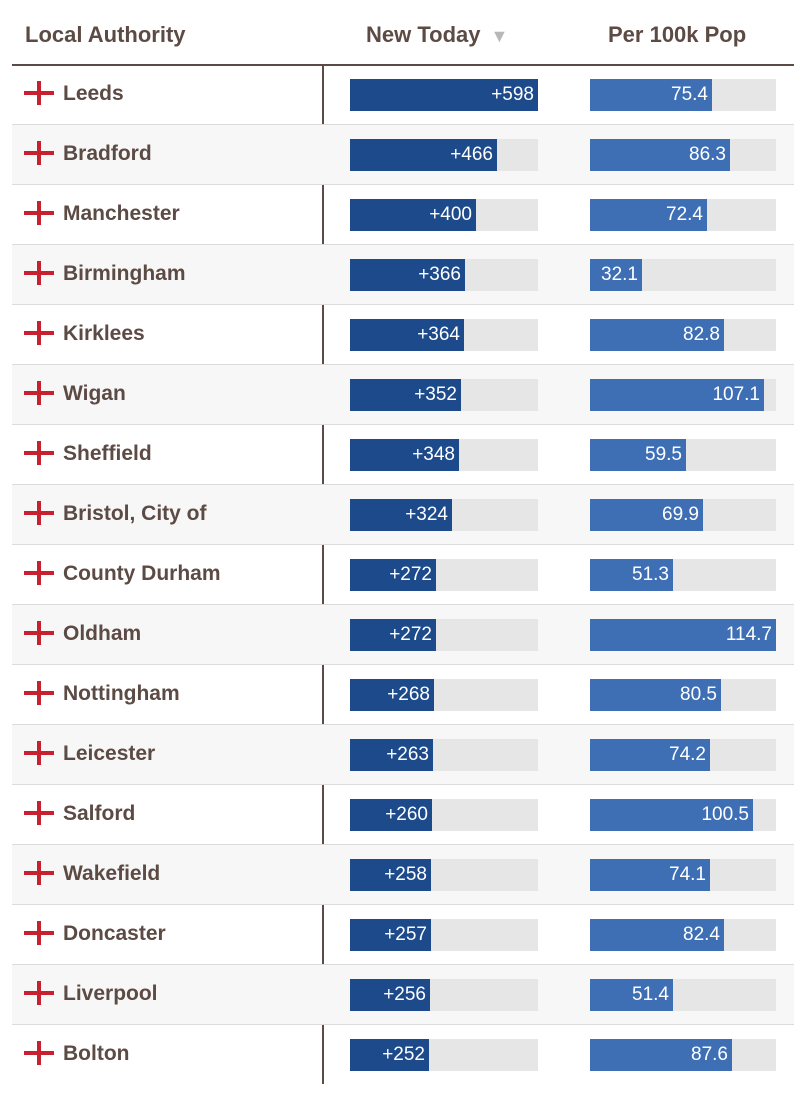 The image size is (794, 1094). What do you see at coordinates (684, 214) in the screenshot?
I see `per-100k-value: 72.4` at bounding box center [684, 214].